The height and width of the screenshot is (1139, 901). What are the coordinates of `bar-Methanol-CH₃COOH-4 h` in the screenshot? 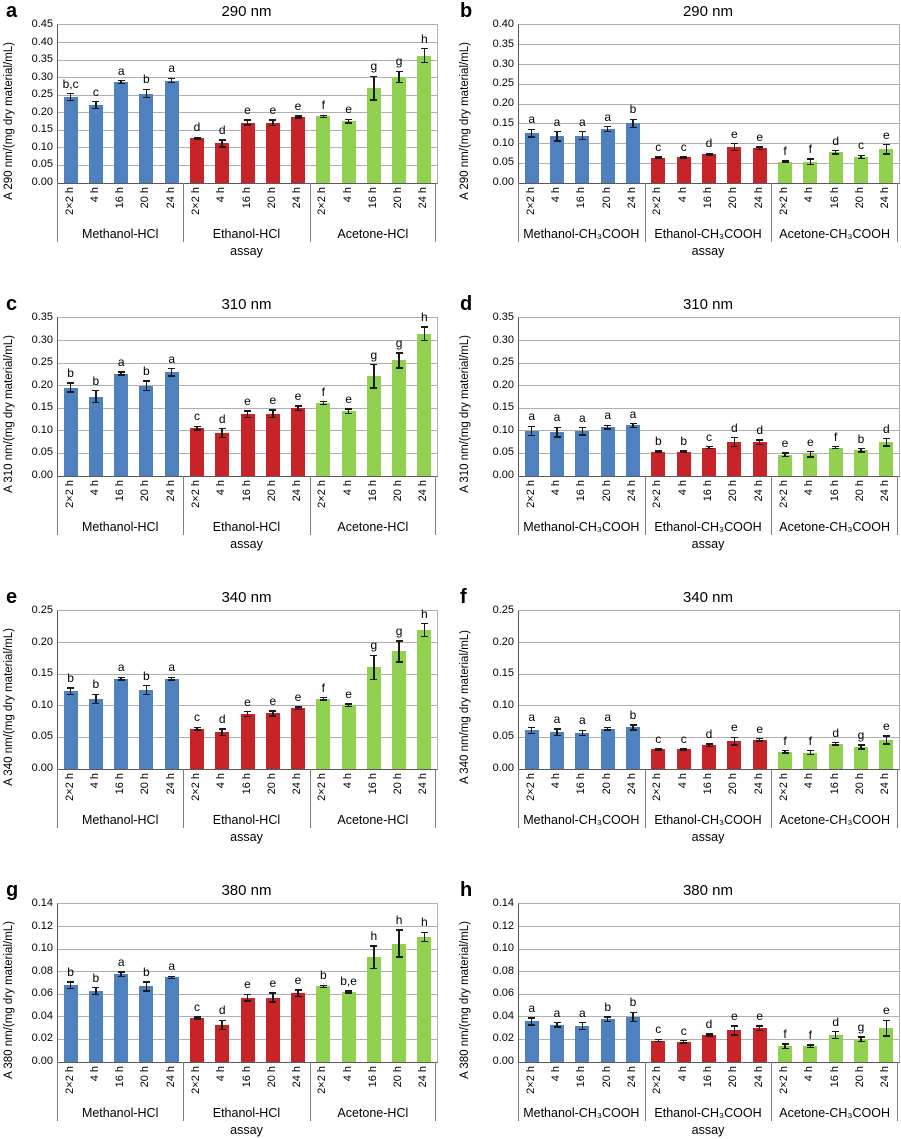 It's located at (557, 454).